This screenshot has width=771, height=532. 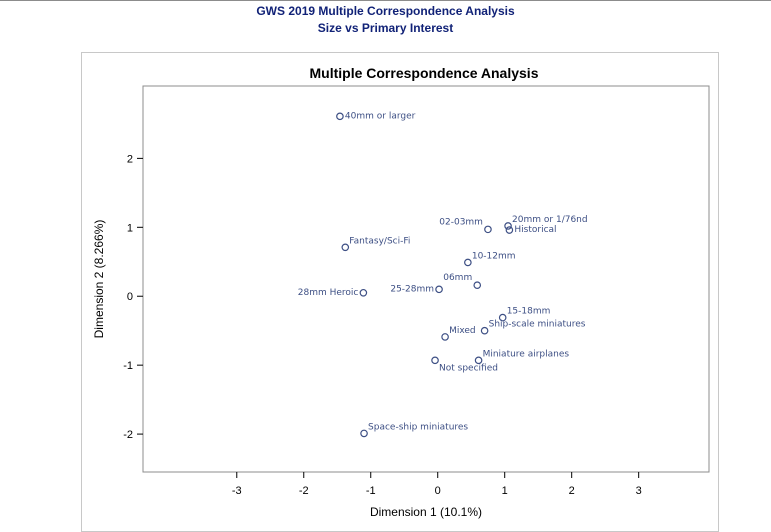 I want to click on x-axis: -3 -2 -1 0 1 2 3, so click(x=437, y=484).